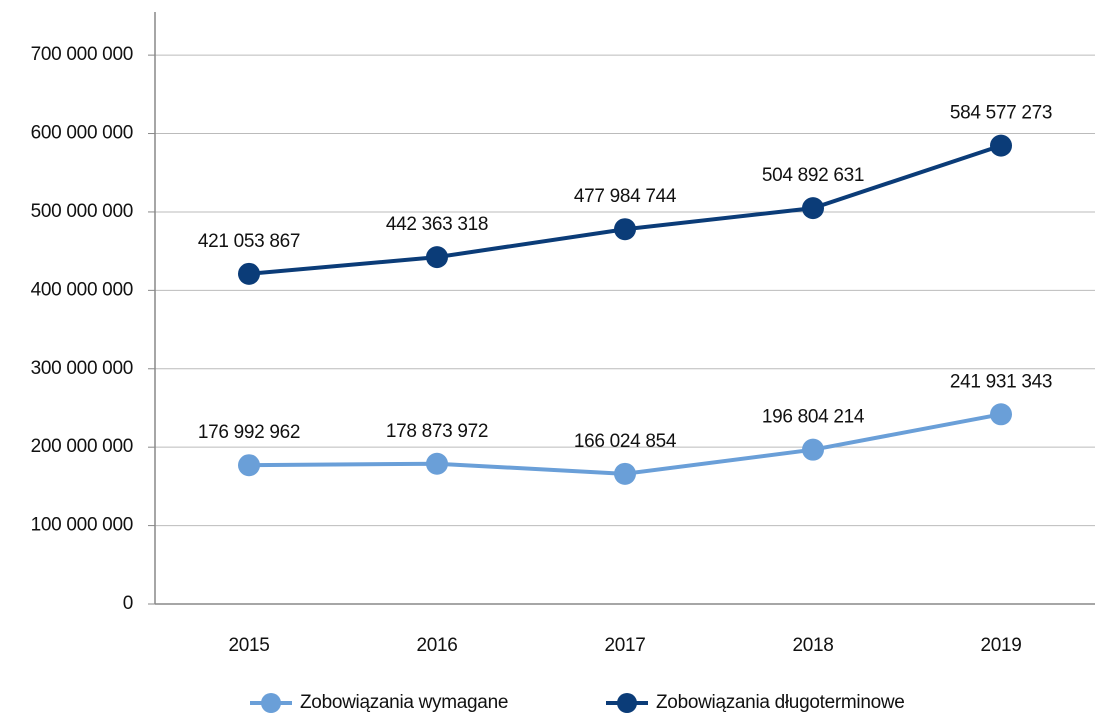  I want to click on x-tick-label: 2017, so click(624, 645).